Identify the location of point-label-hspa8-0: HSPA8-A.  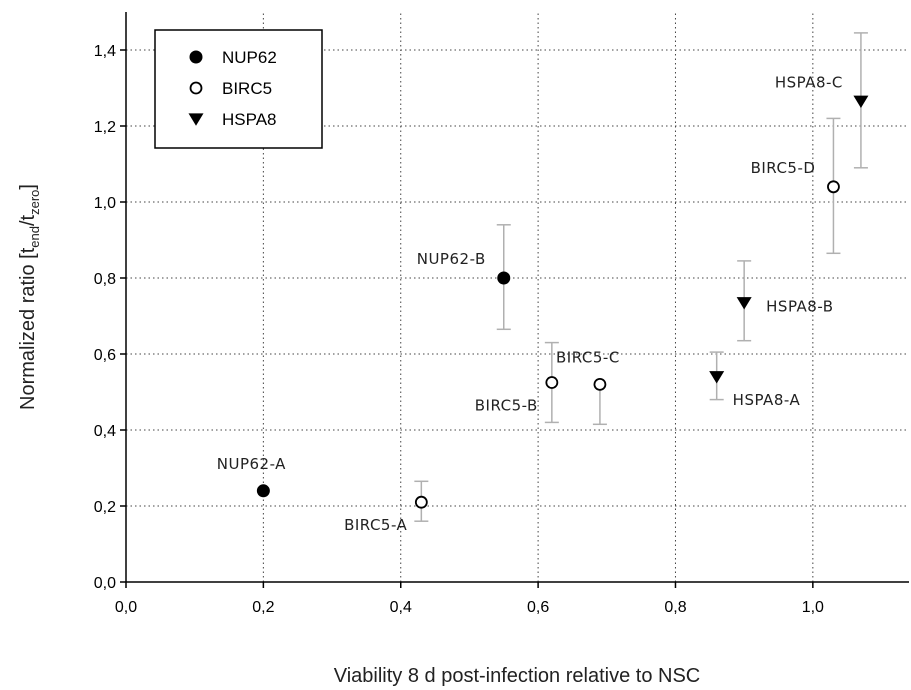
(767, 400).